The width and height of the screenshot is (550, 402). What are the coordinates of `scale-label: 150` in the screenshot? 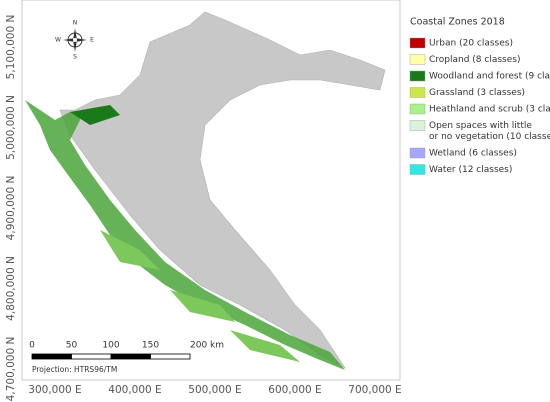 It's located at (150, 346).